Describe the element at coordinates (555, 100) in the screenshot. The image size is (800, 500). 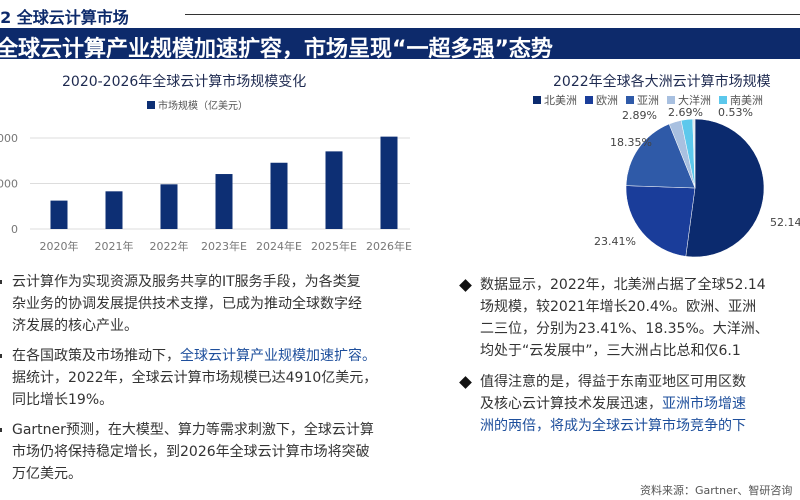
I see `legend-item: 北美洲` at that location.